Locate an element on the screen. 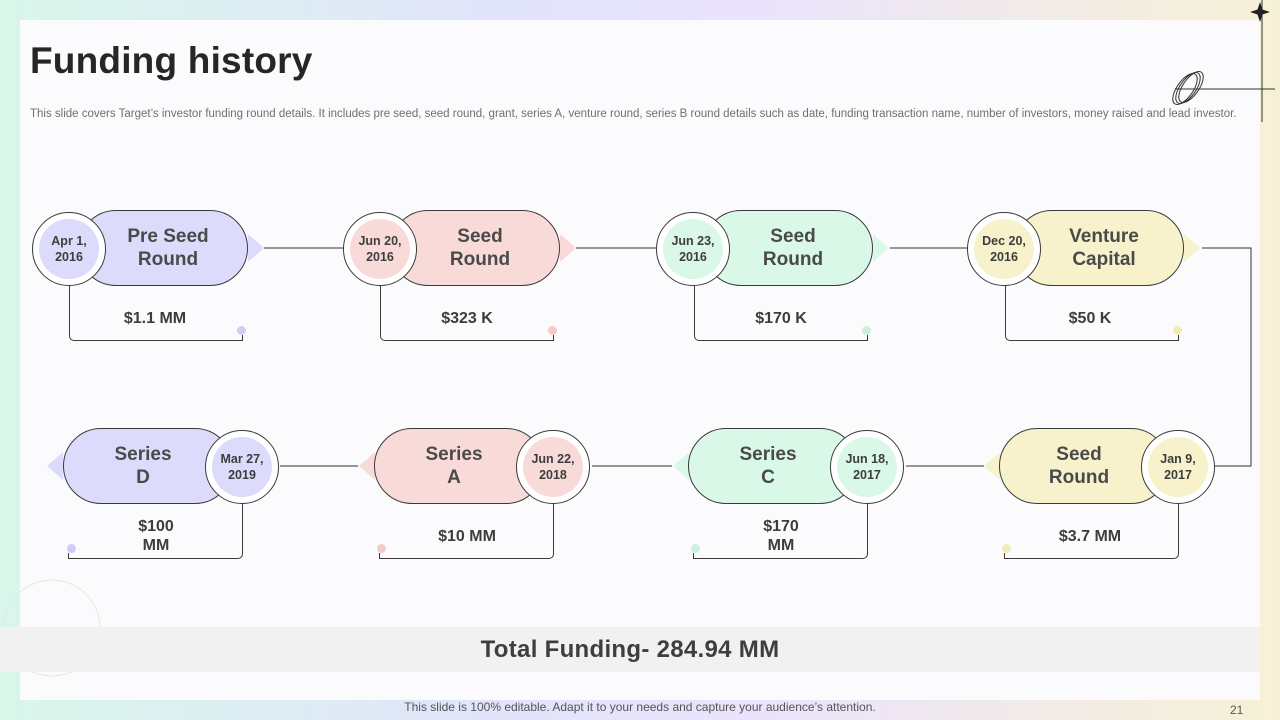 Image resolution: width=1280 pixels, height=720 pixels. round-pill: Series D is located at coordinates (148, 466).